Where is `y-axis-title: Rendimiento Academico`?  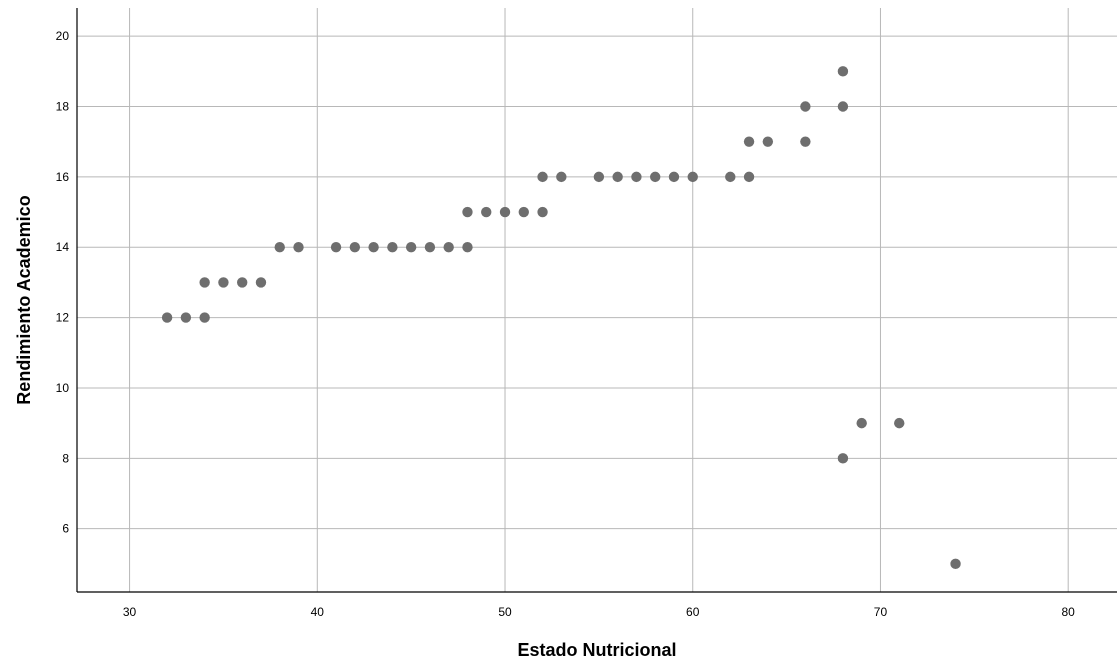 y-axis-title: Rendimiento Academico is located at coordinates (24, 299).